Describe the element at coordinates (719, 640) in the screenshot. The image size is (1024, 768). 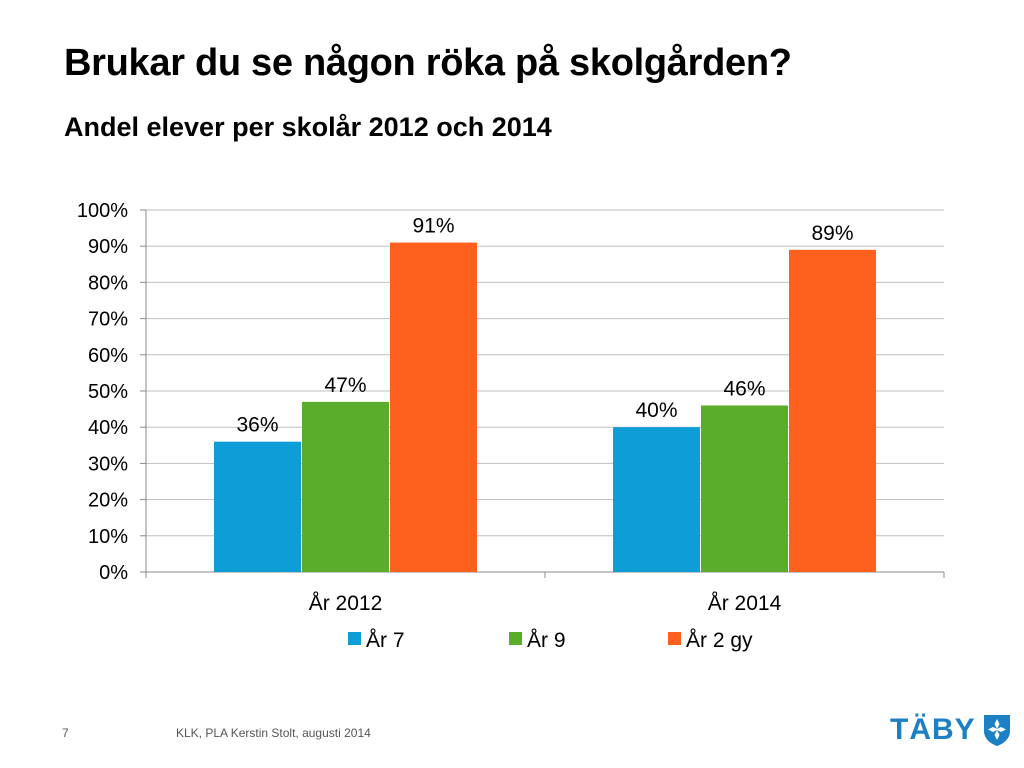
I see `legend-label: År 2 gy` at that location.